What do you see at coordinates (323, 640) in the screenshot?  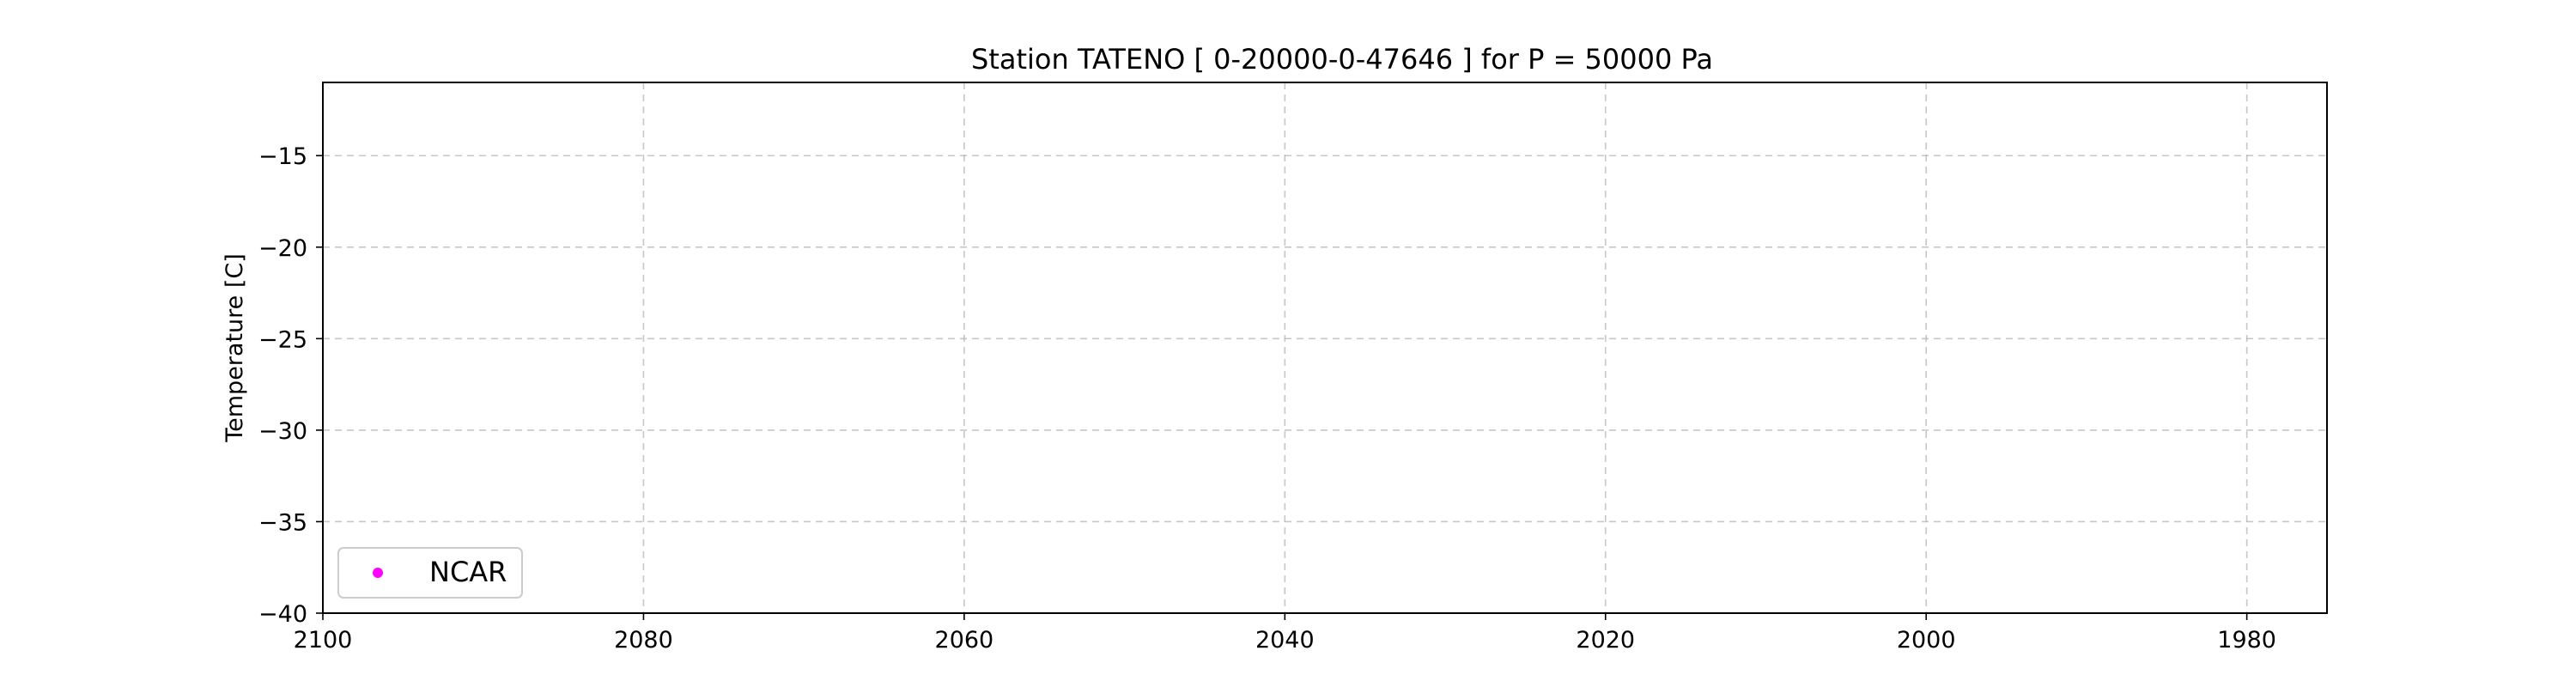 I see `x-tick-label: 2100` at bounding box center [323, 640].